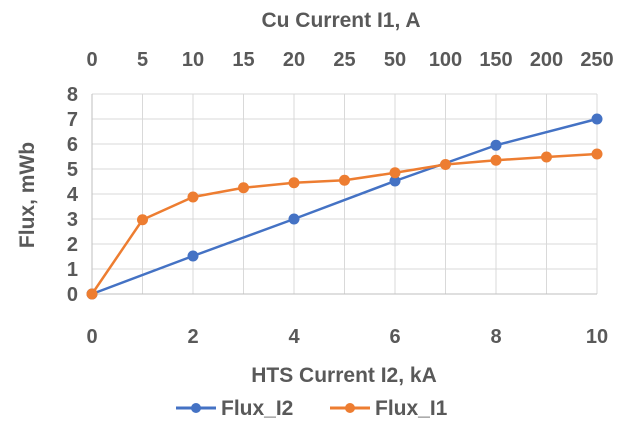 The width and height of the screenshot is (634, 421). Describe the element at coordinates (597, 337) in the screenshot. I see `x-tick-label: 10` at that location.